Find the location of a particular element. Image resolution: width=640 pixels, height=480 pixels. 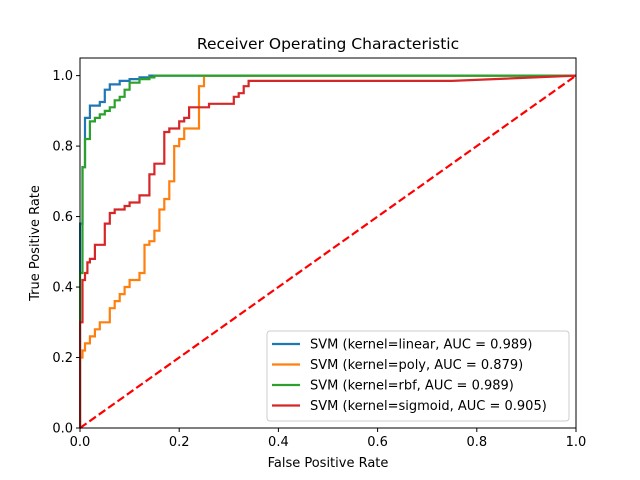

y-tick-label: 1.0 is located at coordinates (62, 76).